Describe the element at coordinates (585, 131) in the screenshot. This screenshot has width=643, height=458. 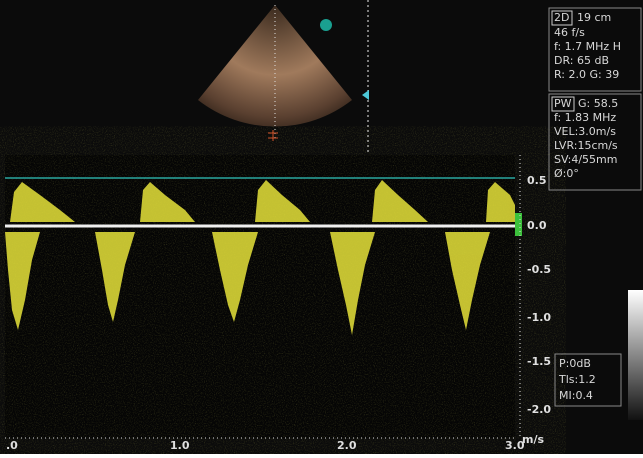
I see `doppler-line: VEL:3.0m/s` at that location.